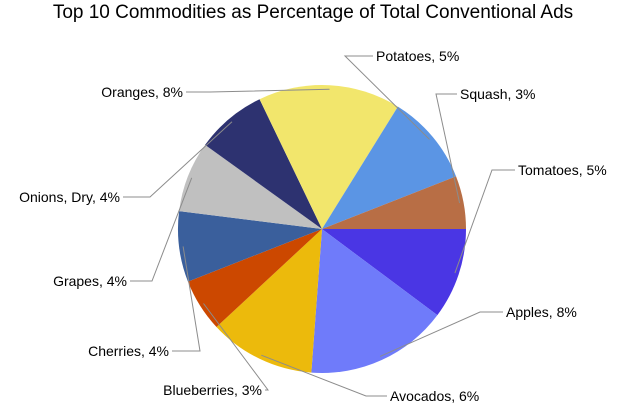  I want to click on slice-label-grapes: Grapes, 4%, so click(90, 281).